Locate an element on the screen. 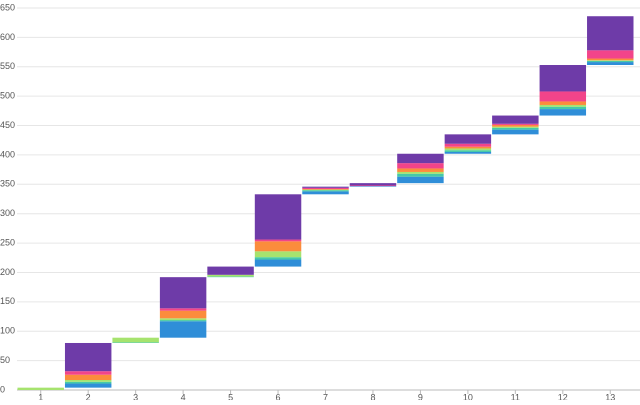 Image resolution: width=640 pixels, height=405 pixels. x-tick-label: 10 is located at coordinates (468, 396).